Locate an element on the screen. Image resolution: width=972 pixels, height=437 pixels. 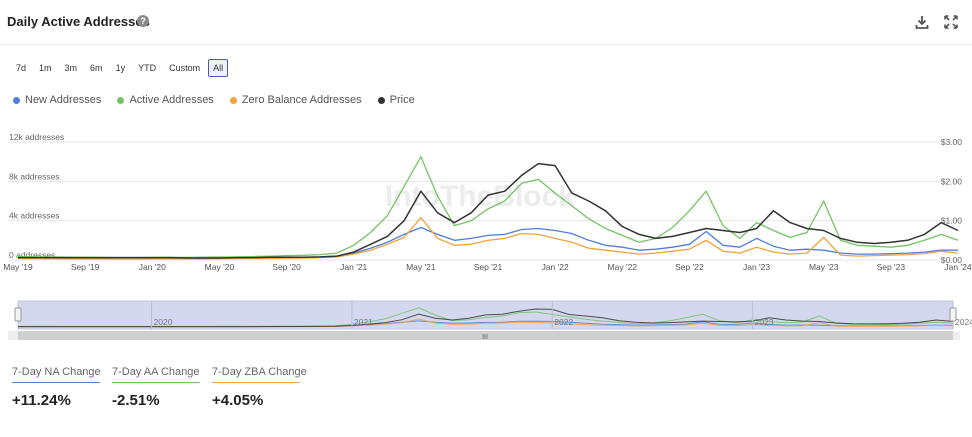
x-tick-label: May '19 is located at coordinates (18, 267).